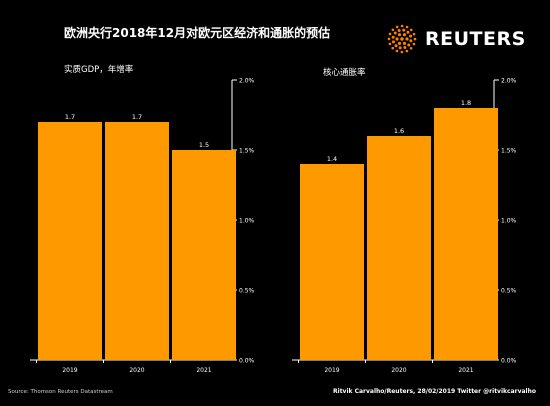  Describe the element at coordinates (399, 131) in the screenshot. I see `data-label: 1.6` at that location.